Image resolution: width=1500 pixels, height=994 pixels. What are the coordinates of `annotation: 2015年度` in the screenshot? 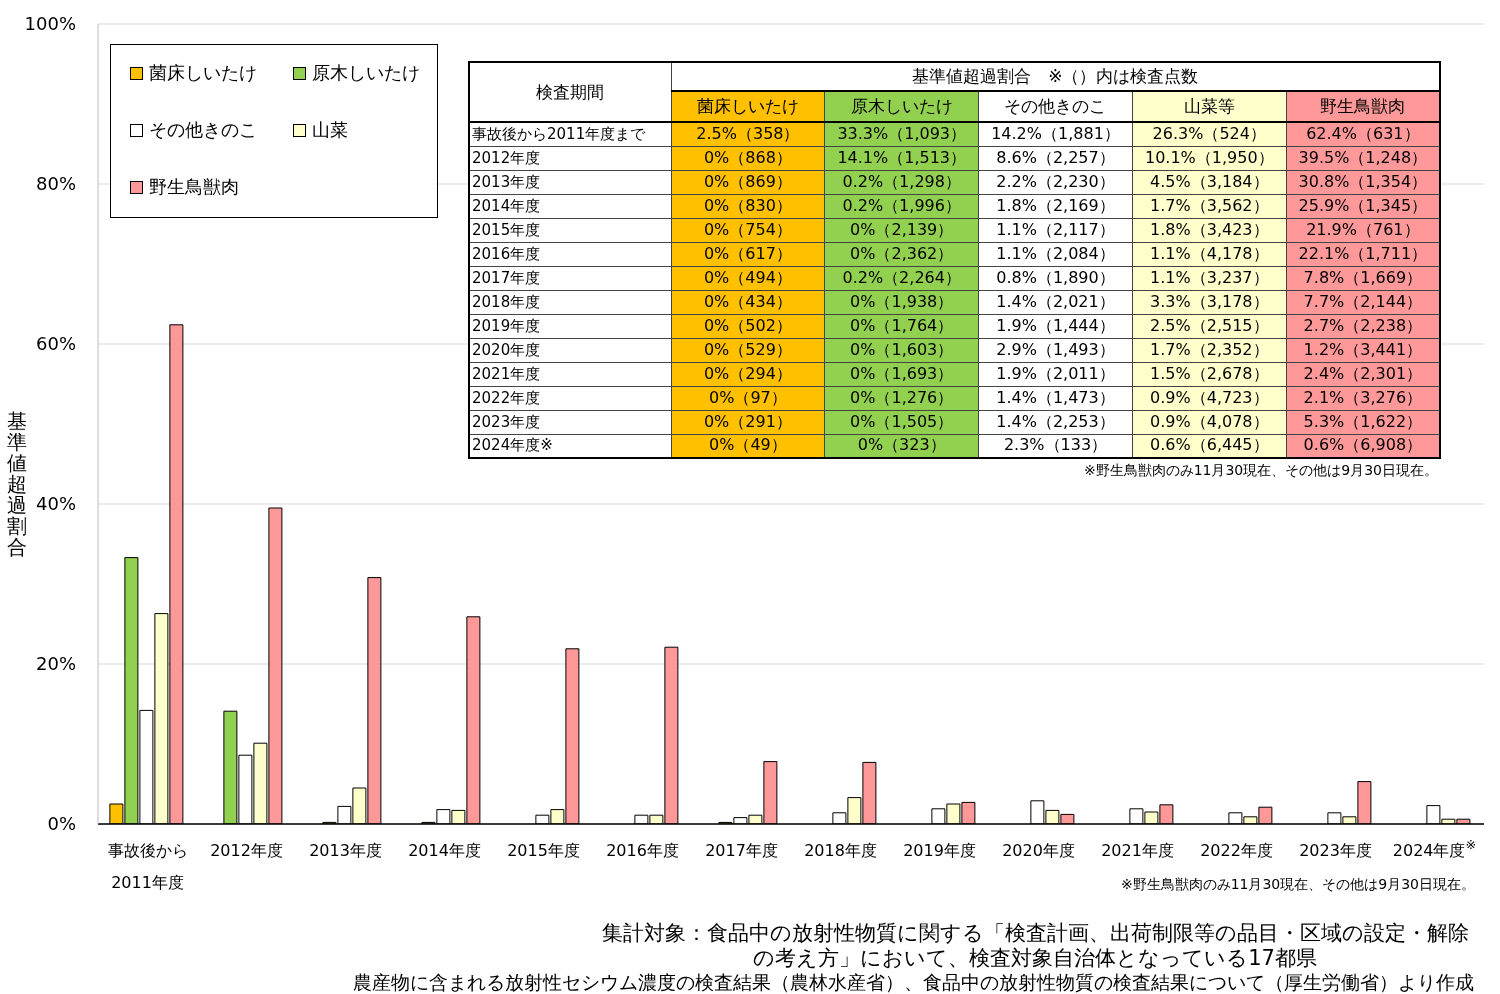 It's located at (570, 230).